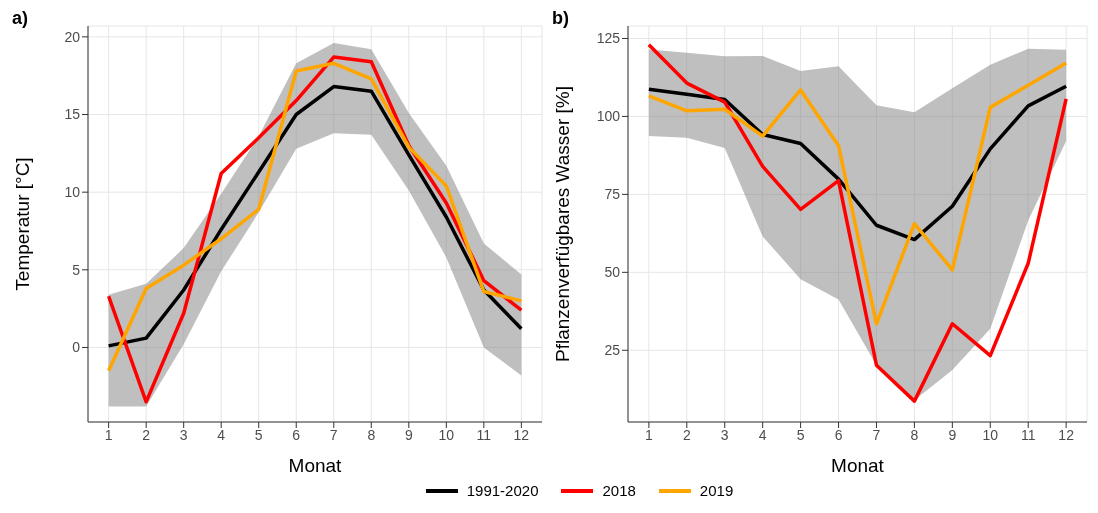 This screenshot has height=513, width=1098. Describe the element at coordinates (612, 350) in the screenshot. I see `y-tick-label: 25` at that location.